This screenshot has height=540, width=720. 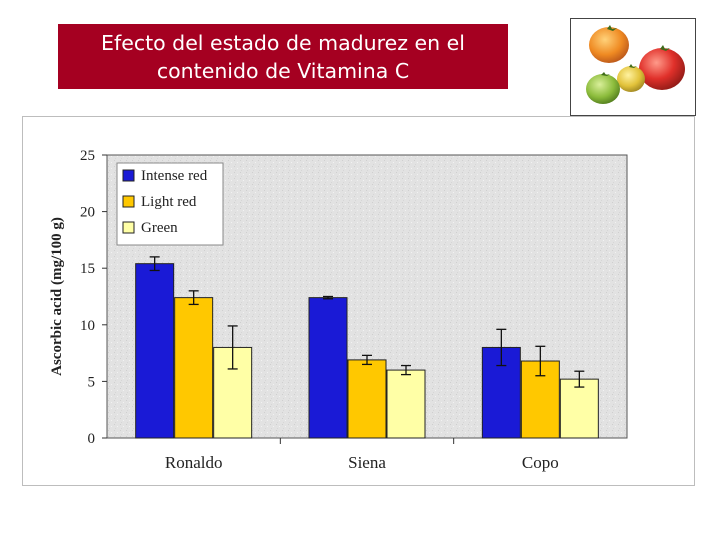 I want to click on legend-label: Light red, so click(x=169, y=202).